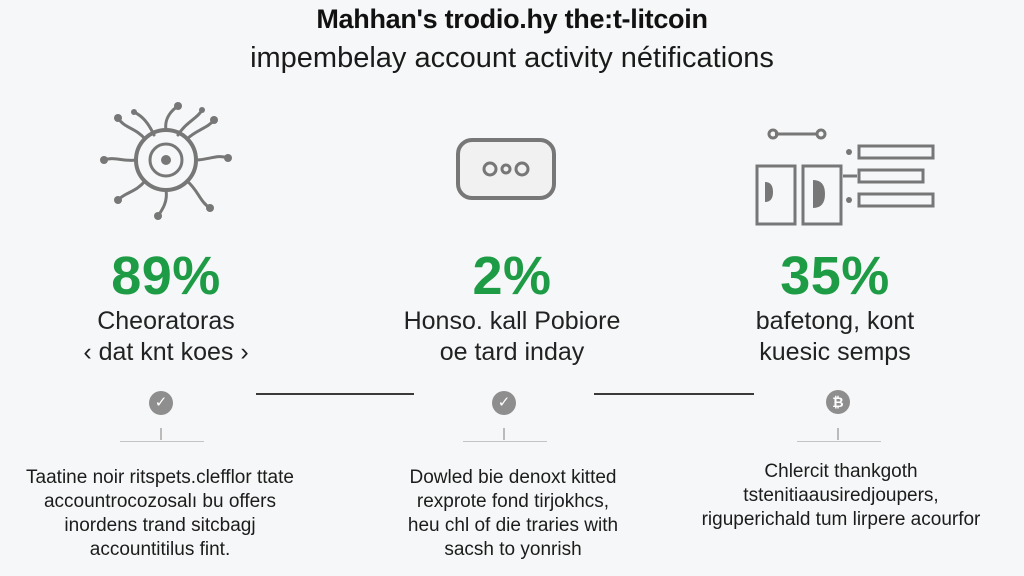 The width and height of the screenshot is (1024, 576). What do you see at coordinates (166, 337) in the screenshot?
I see `stat-label: Cheoratoras ‹ dat knt koes ›` at bounding box center [166, 337].